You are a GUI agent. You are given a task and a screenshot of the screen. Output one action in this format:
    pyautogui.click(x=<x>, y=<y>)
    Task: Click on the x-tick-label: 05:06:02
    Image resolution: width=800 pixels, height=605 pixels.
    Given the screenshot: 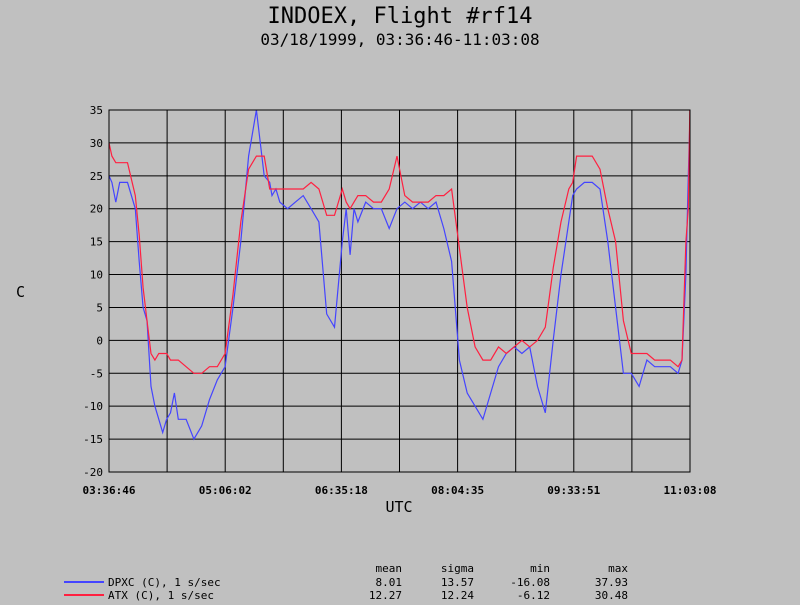 What is the action you would take?
    pyautogui.click(x=225, y=490)
    